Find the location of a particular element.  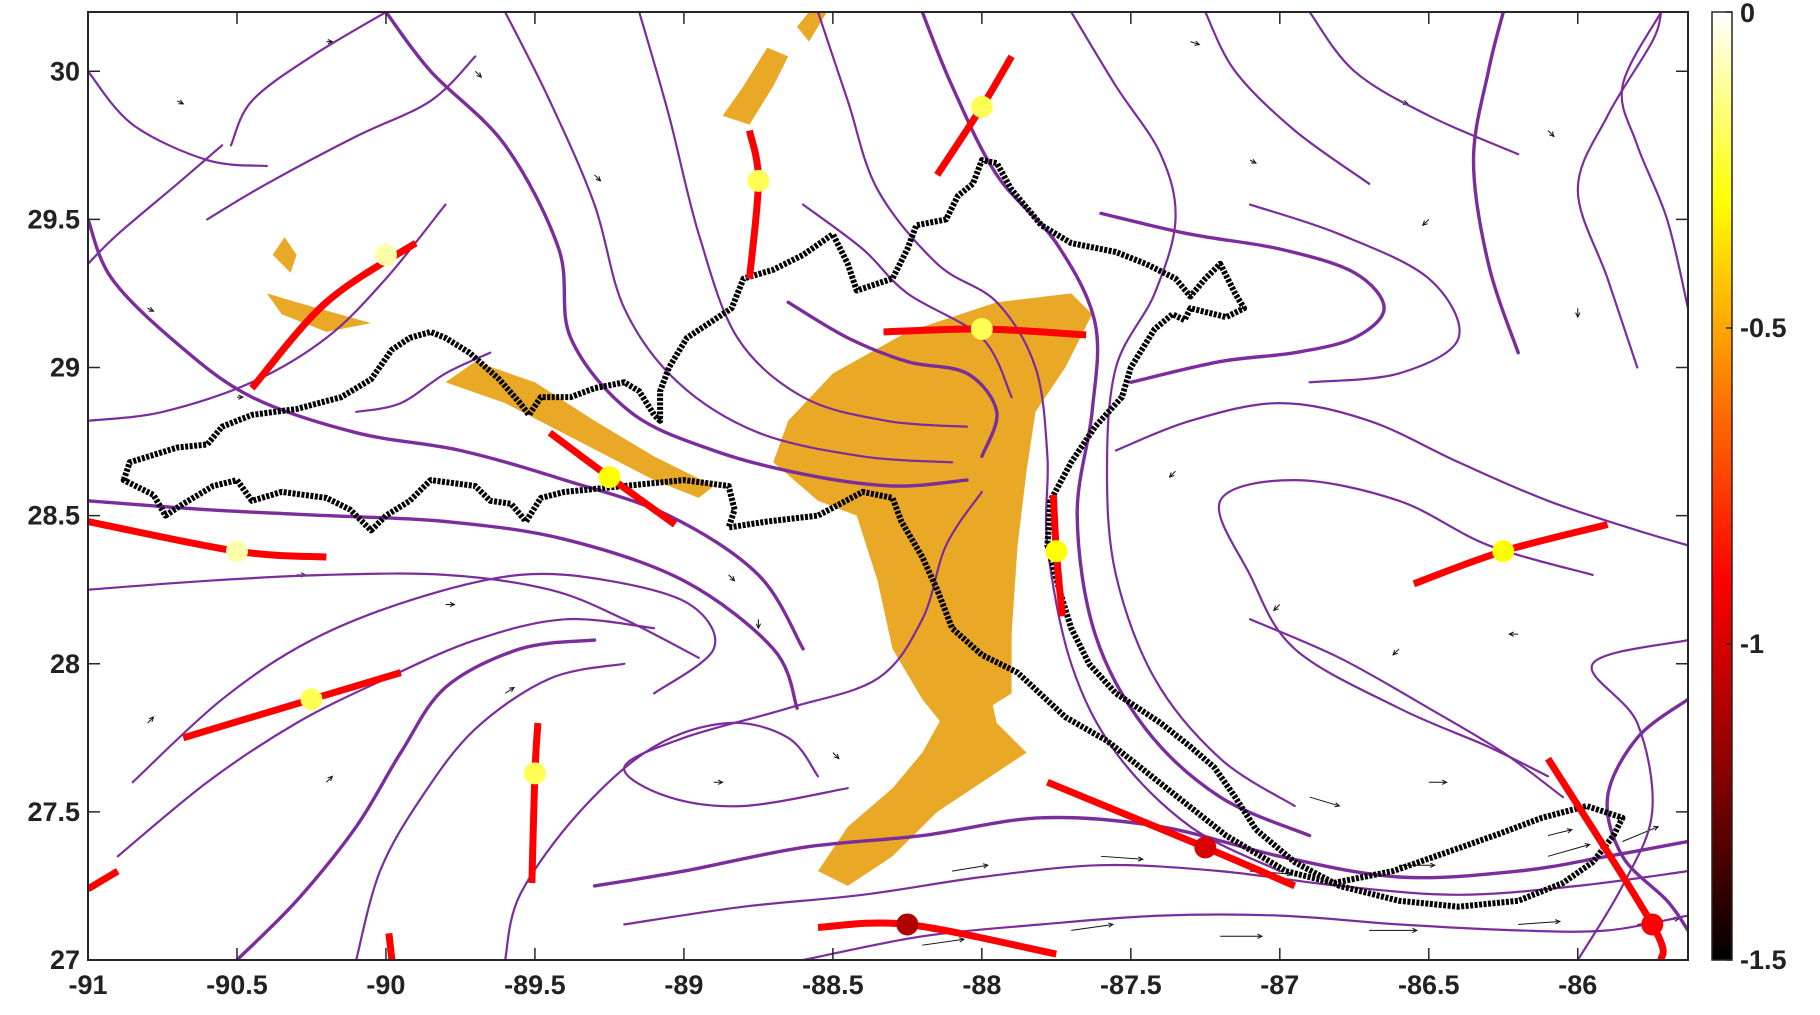

y-tick-label: 29 is located at coordinates (65, 368).